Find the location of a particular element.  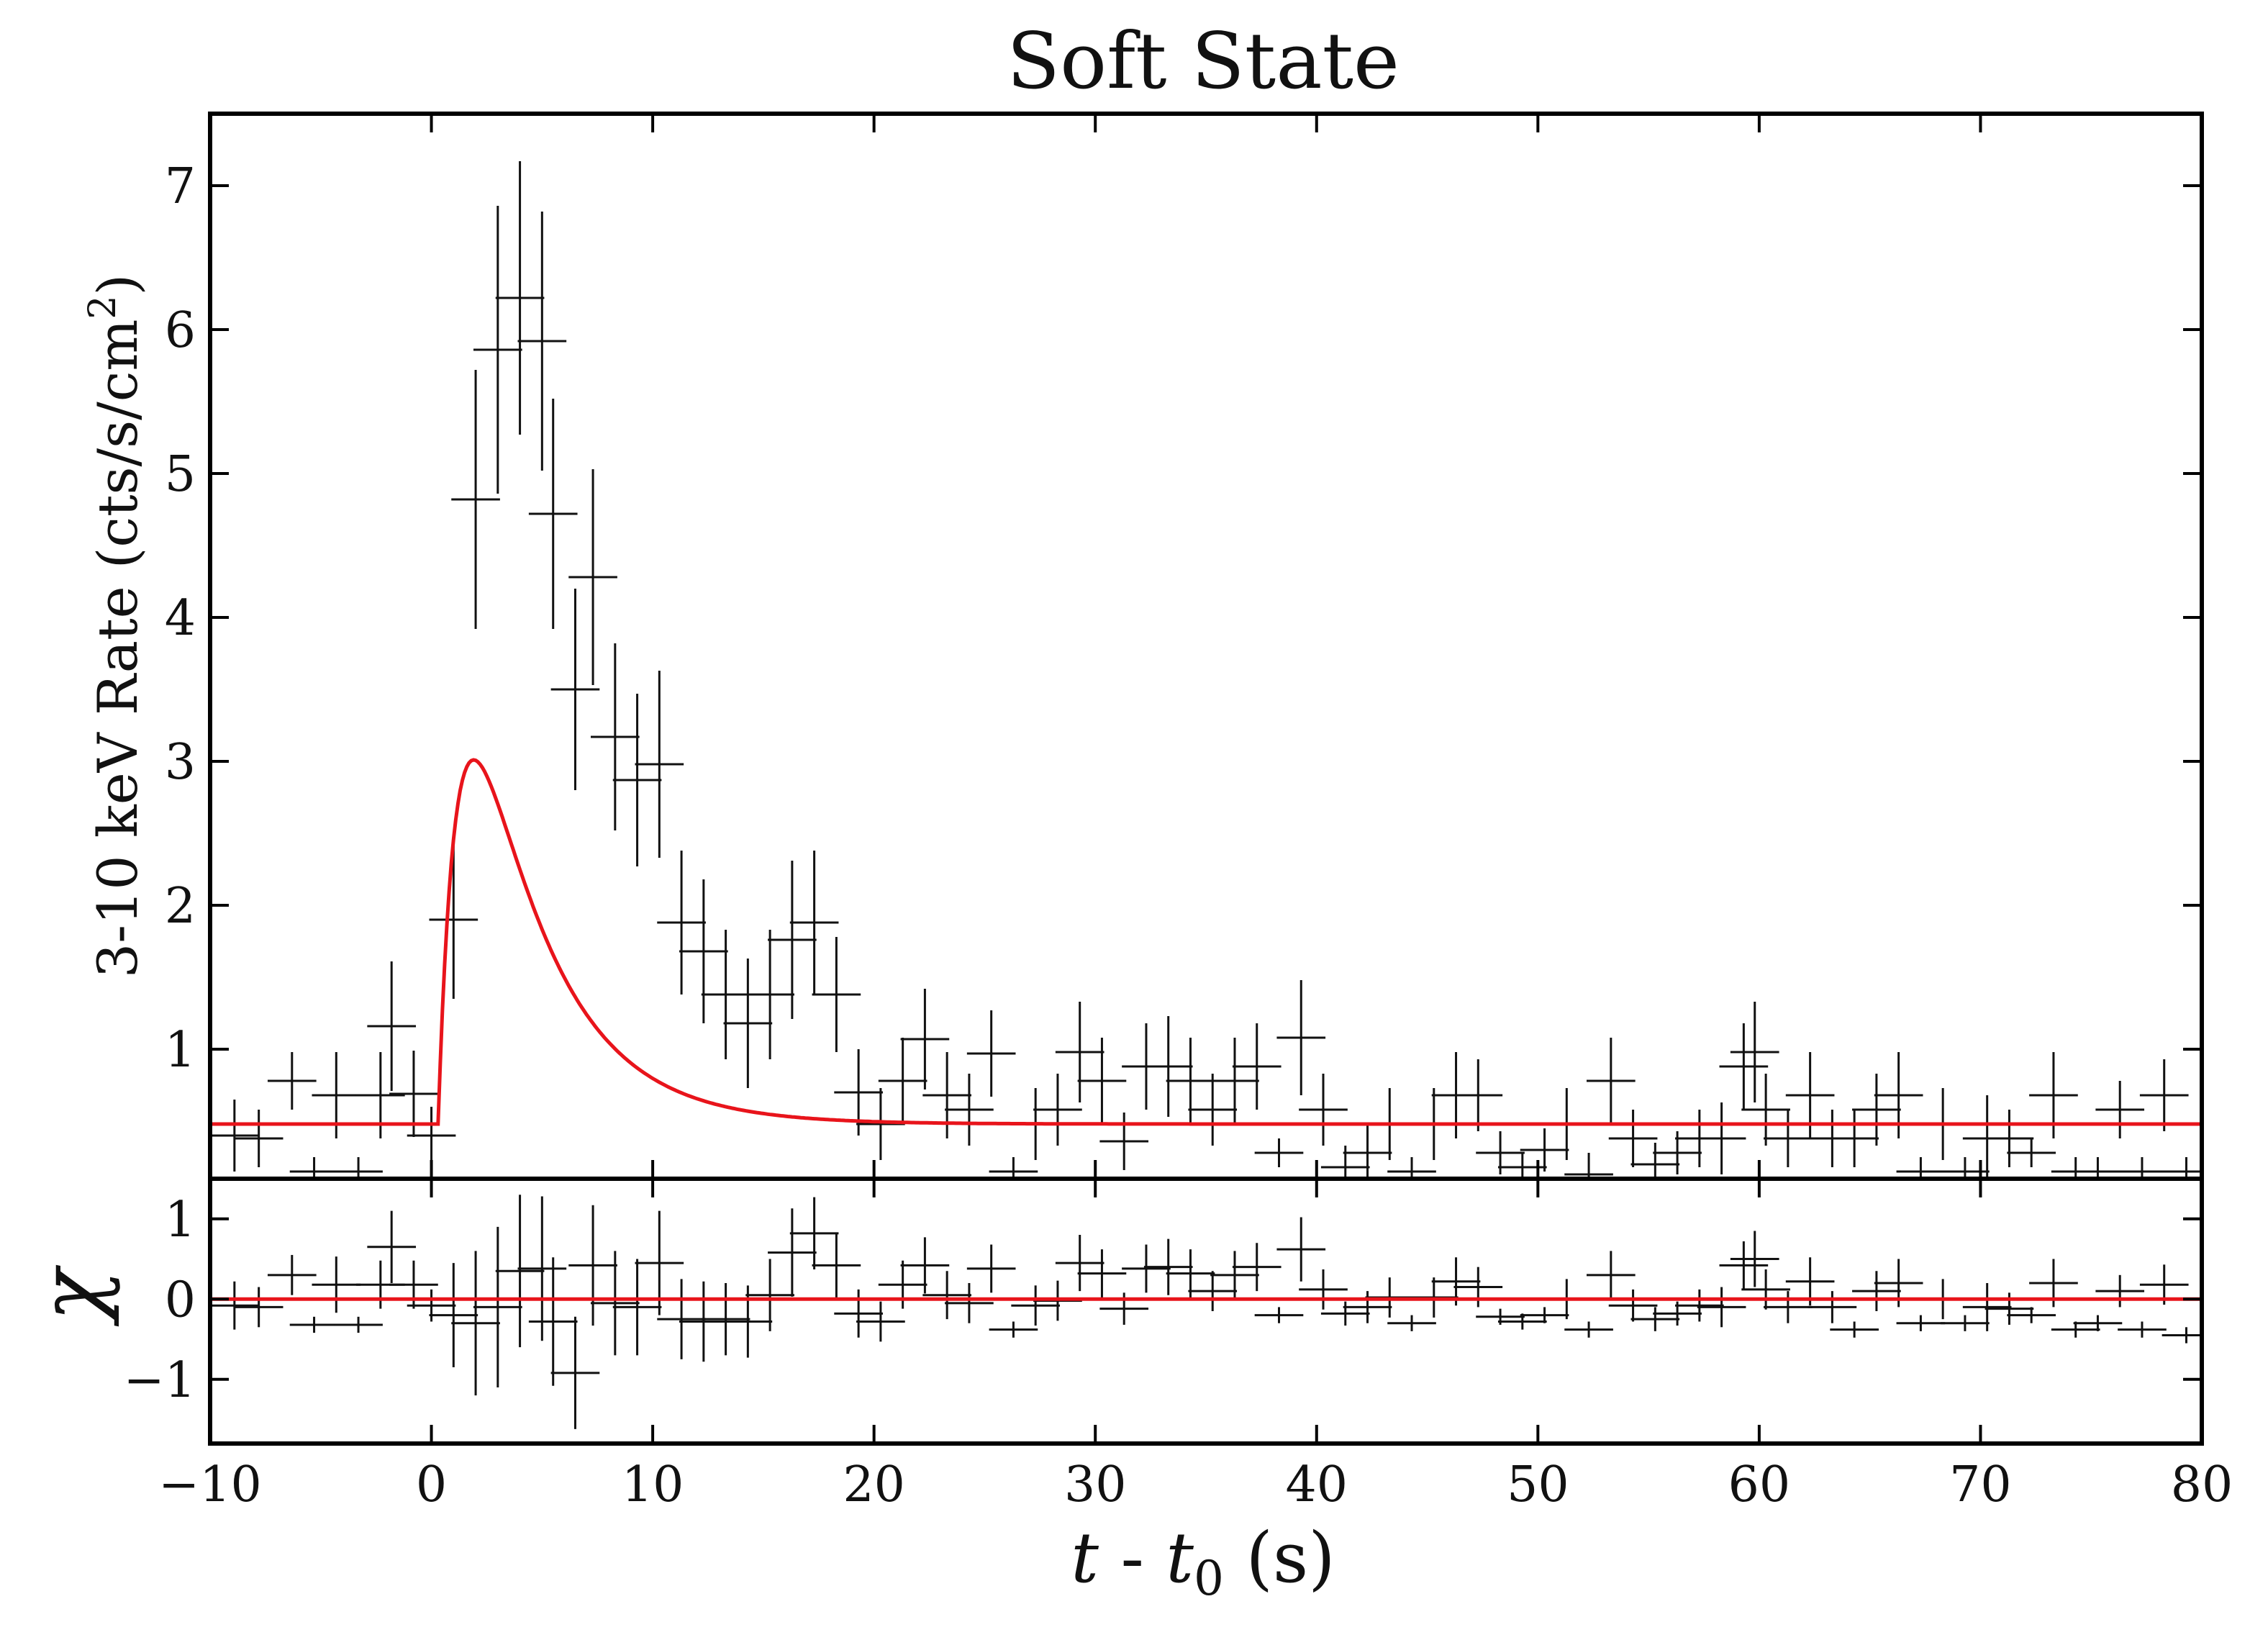

x-tick-label: 0 is located at coordinates (431, 1484).